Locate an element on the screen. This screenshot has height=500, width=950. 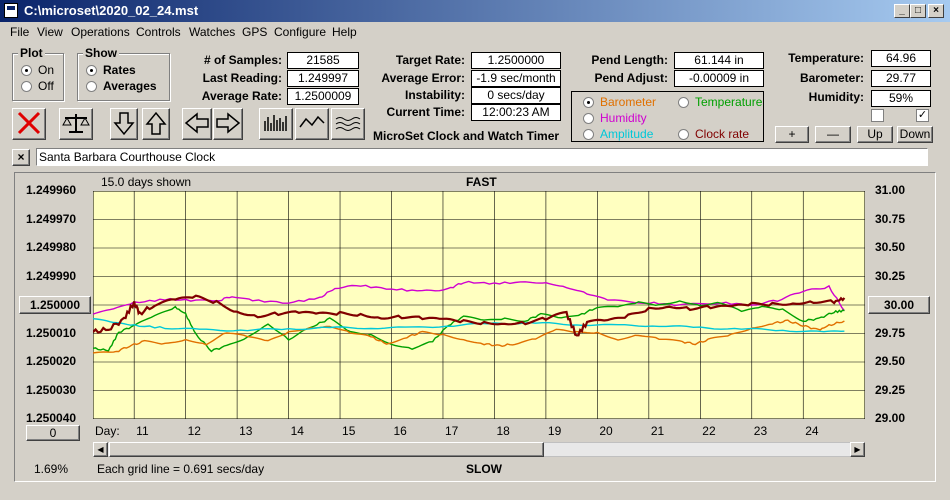
menu-configure: Configure is located at coordinates (300, 32).